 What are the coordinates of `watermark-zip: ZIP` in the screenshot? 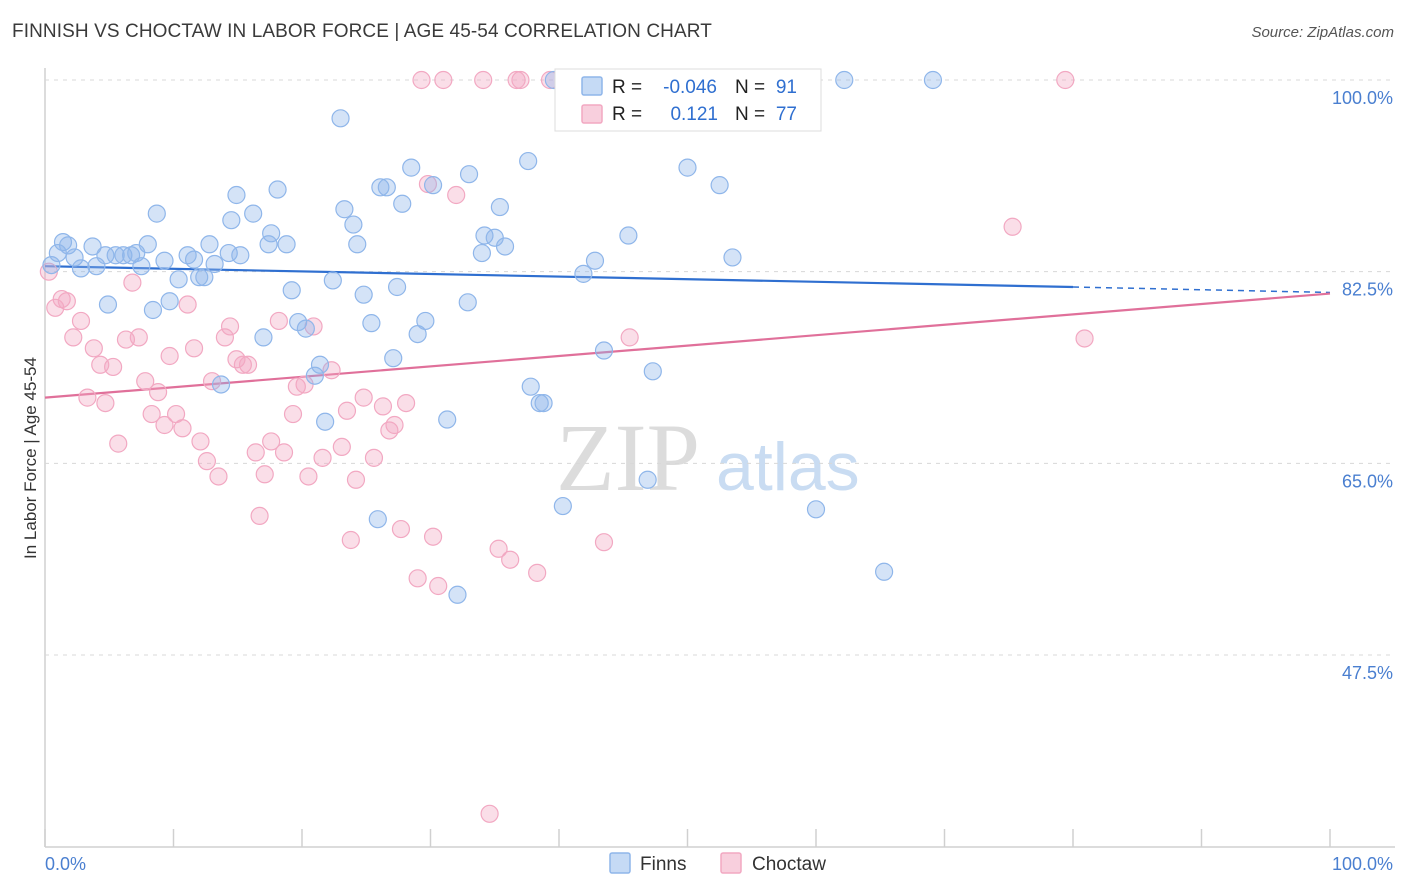 It's located at (628, 457).